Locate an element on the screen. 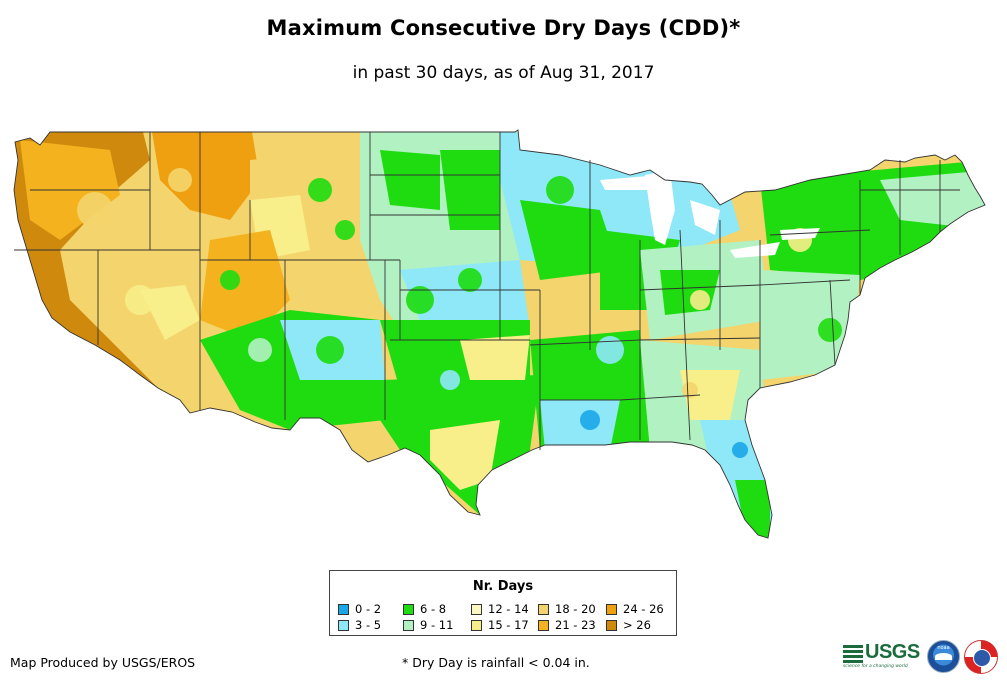  noaa-logo-icon: noaa is located at coordinates (943, 656).